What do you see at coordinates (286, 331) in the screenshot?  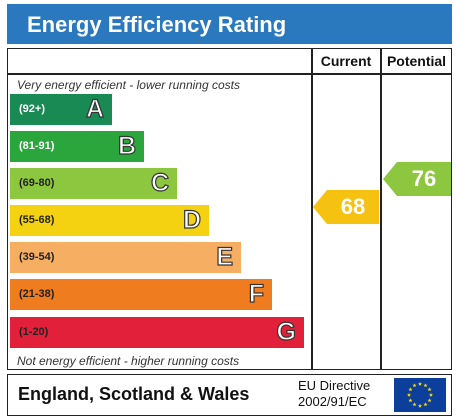 I see `band-letter: G` at bounding box center [286, 331].